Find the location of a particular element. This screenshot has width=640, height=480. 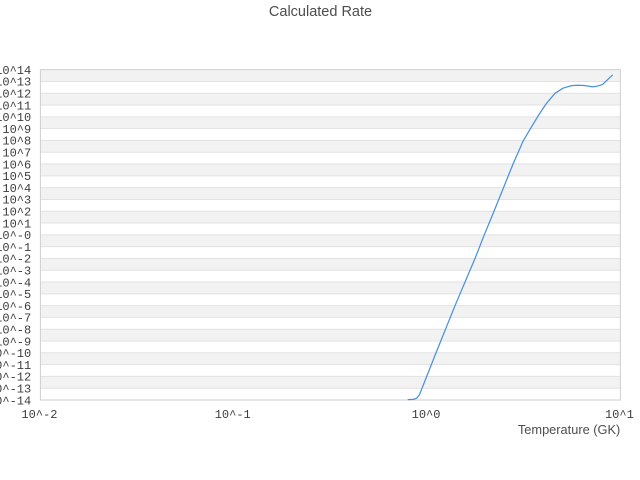

svg-text: 10^-3 is located at coordinates (15, 271).